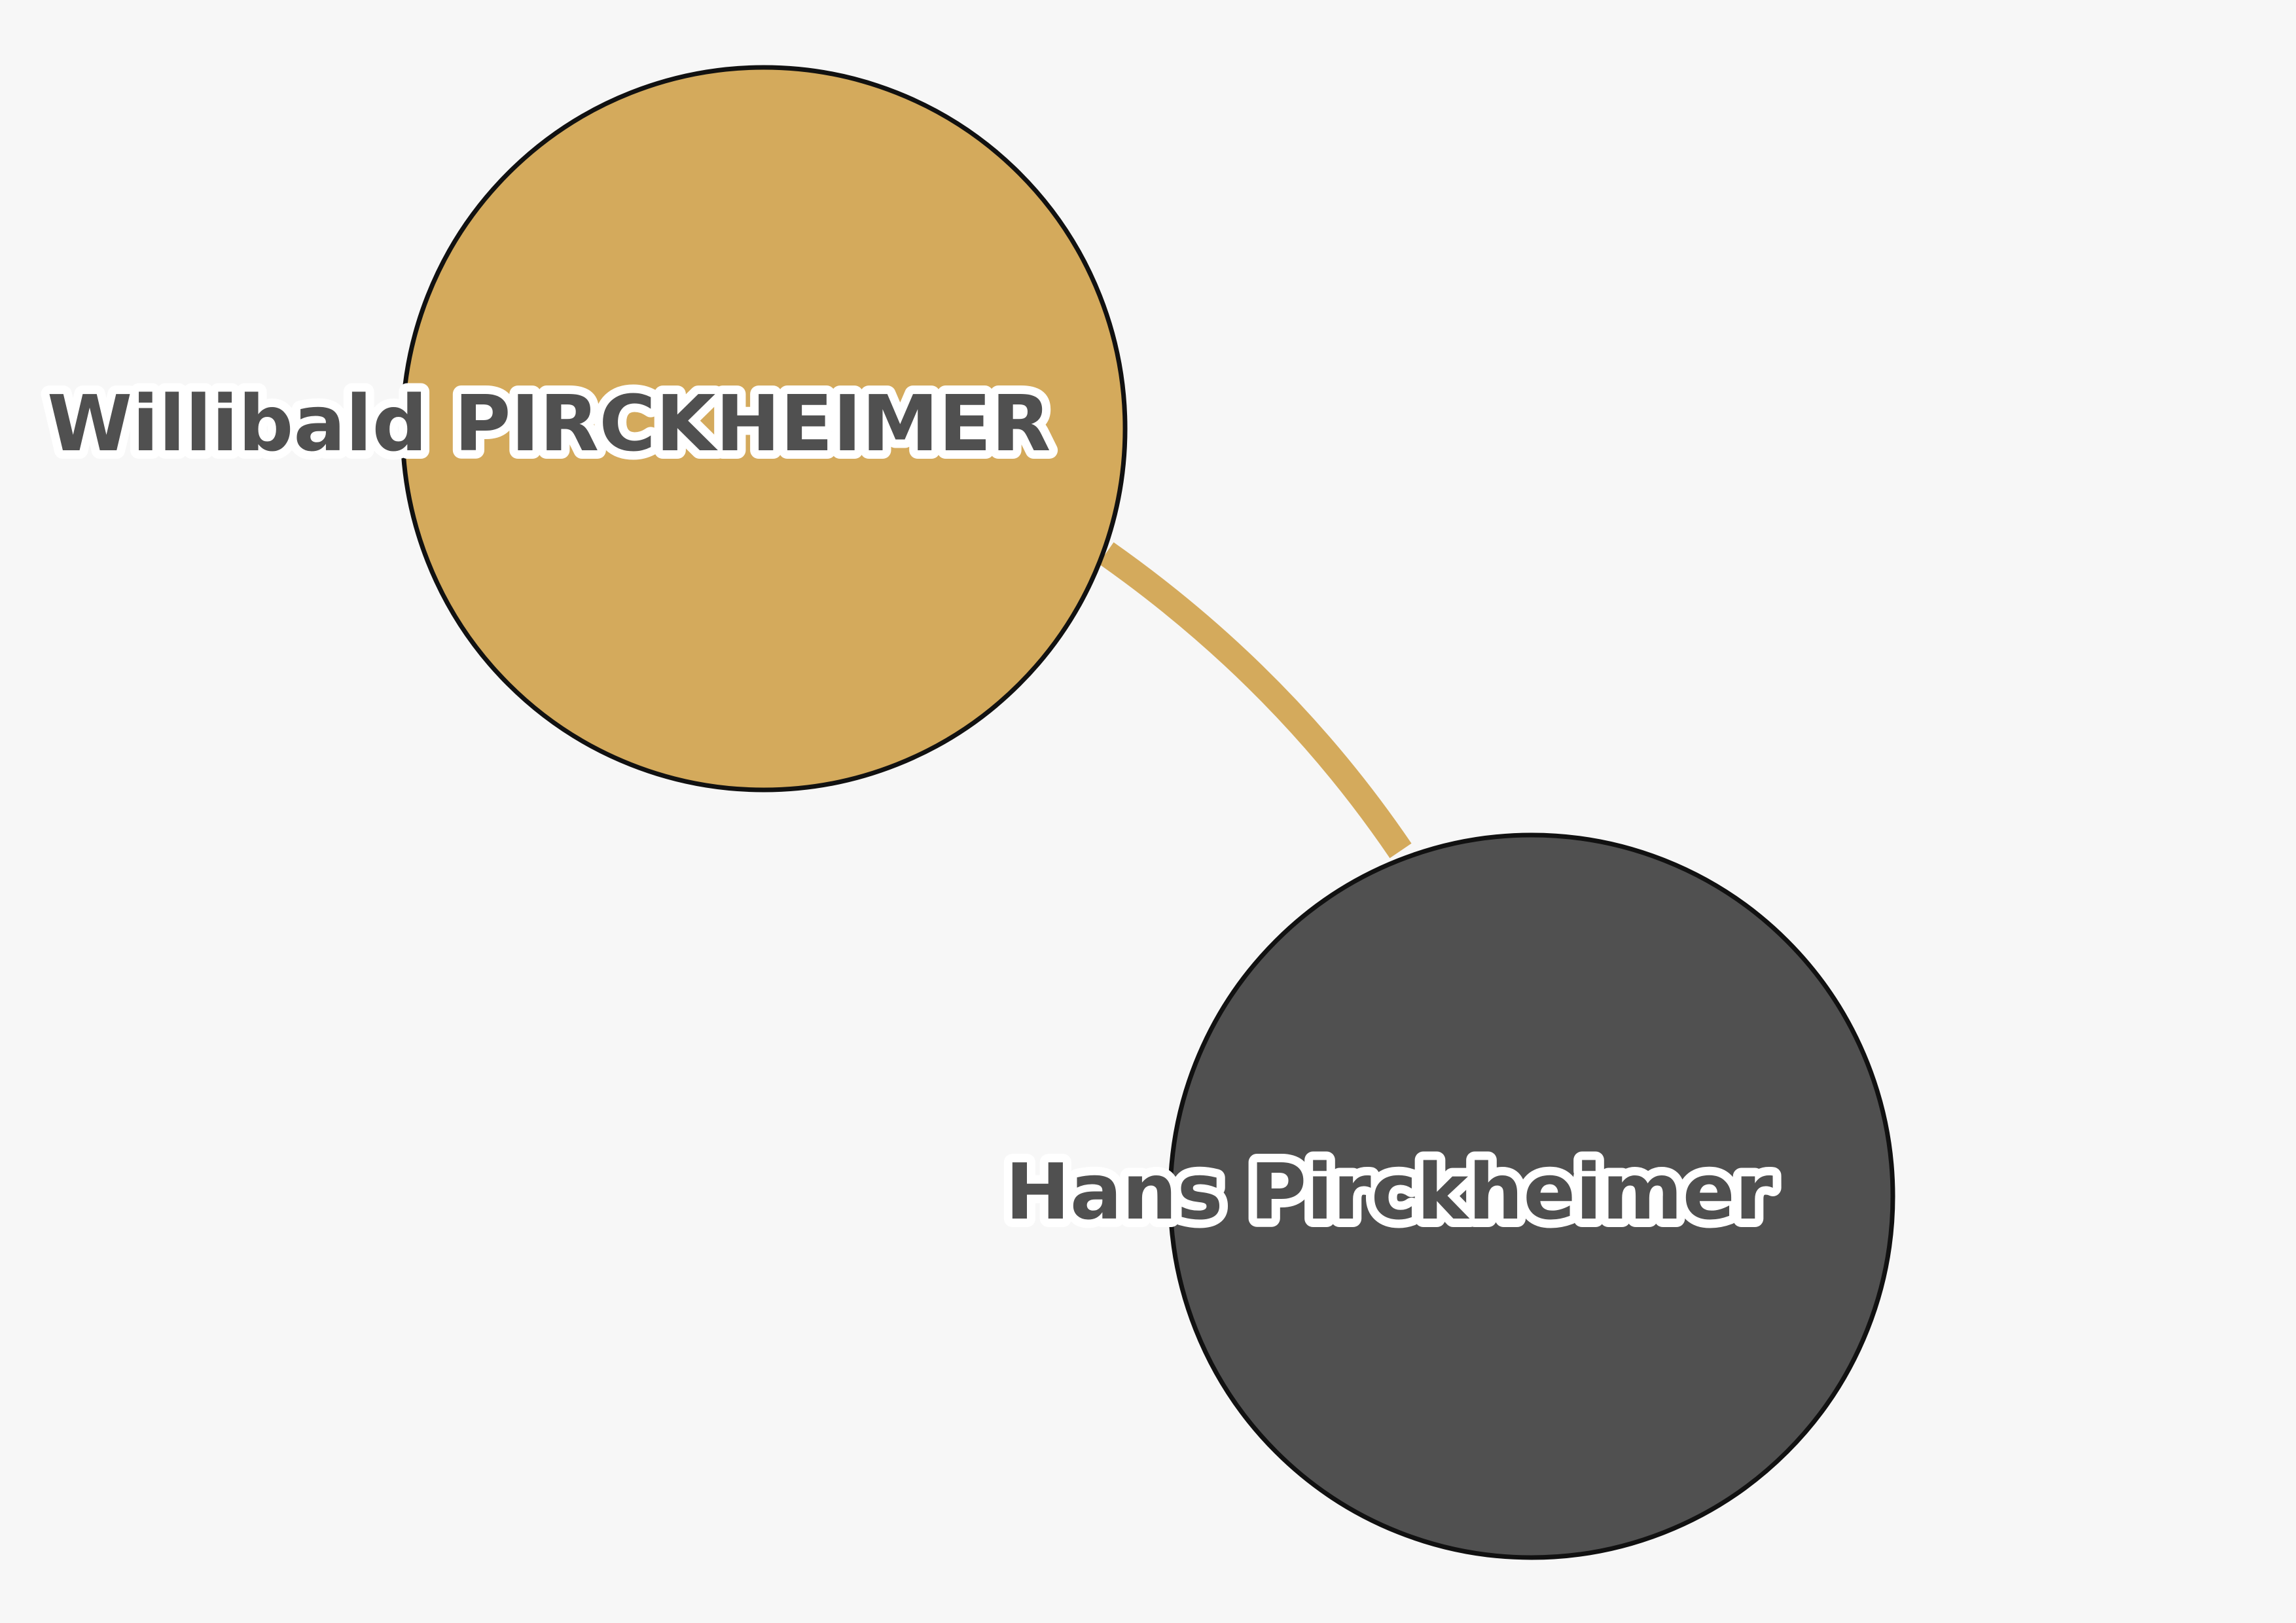  Describe the element at coordinates (548, 423) in the screenshot. I see `node-label-willibald: Willibald PIRCKHEIMER` at that location.